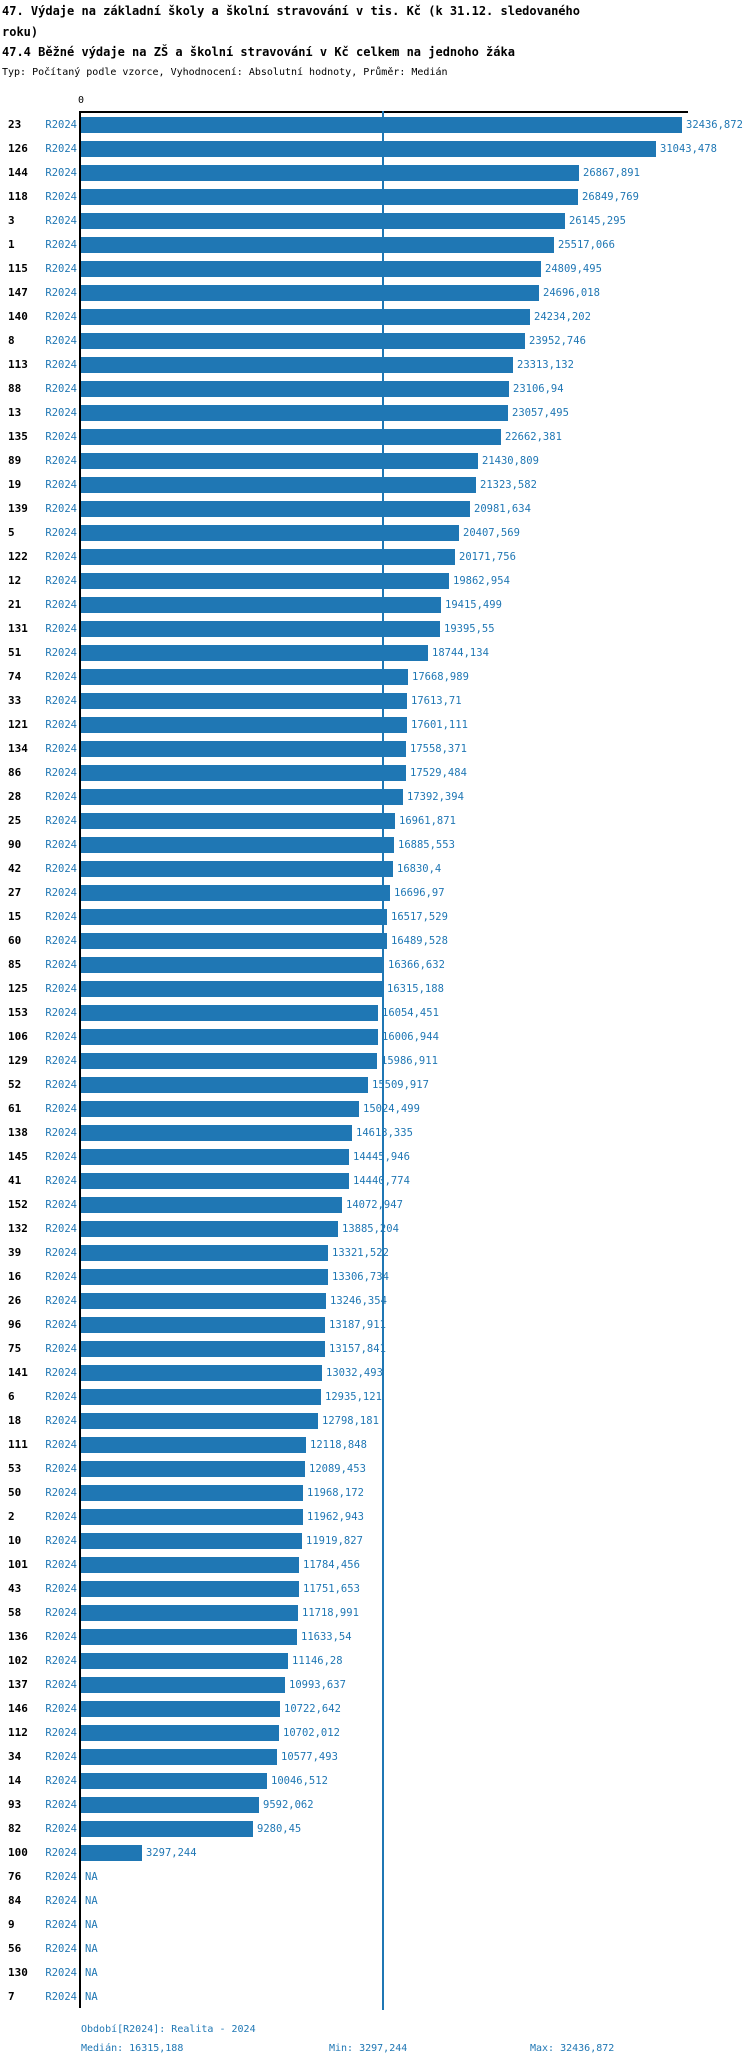 The height and width of the screenshot is (2070, 750). What do you see at coordinates (18, 364) in the screenshot?
I see `row-id: 113` at bounding box center [18, 364].